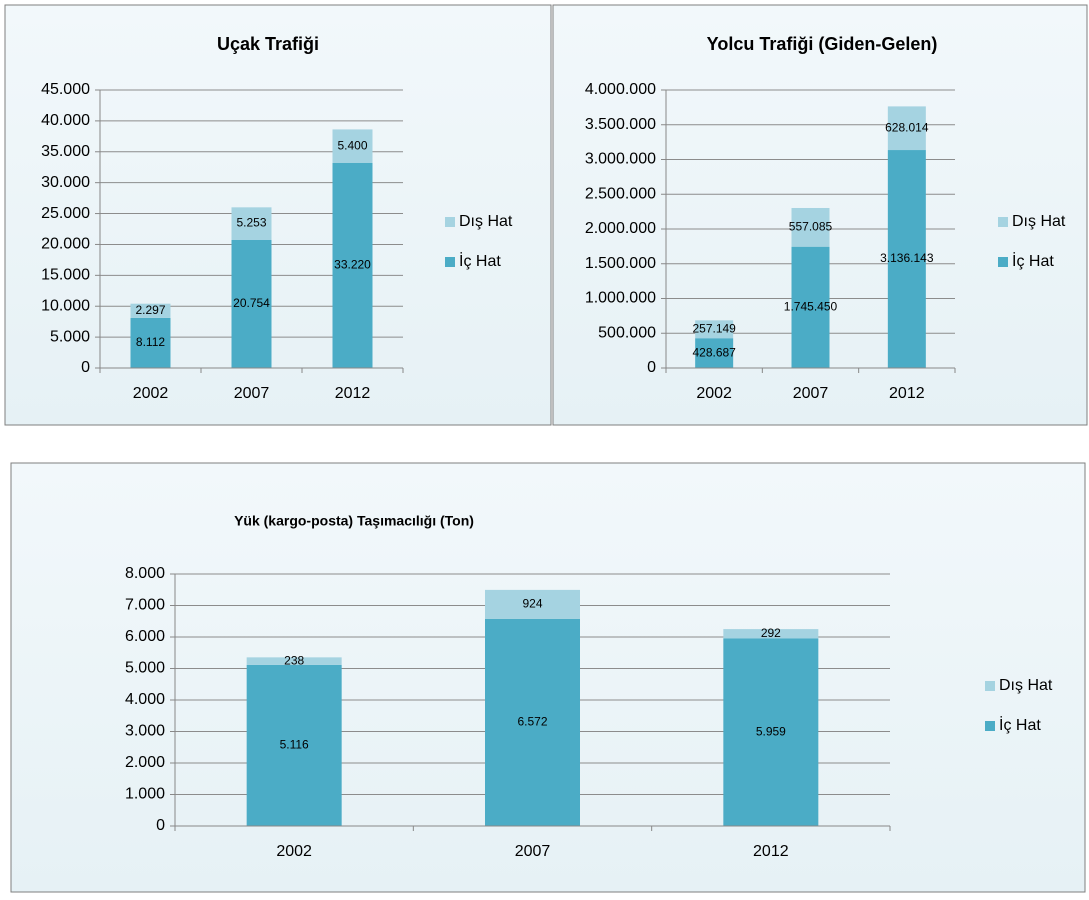  I want to click on data-label: 557.085, so click(811, 227).